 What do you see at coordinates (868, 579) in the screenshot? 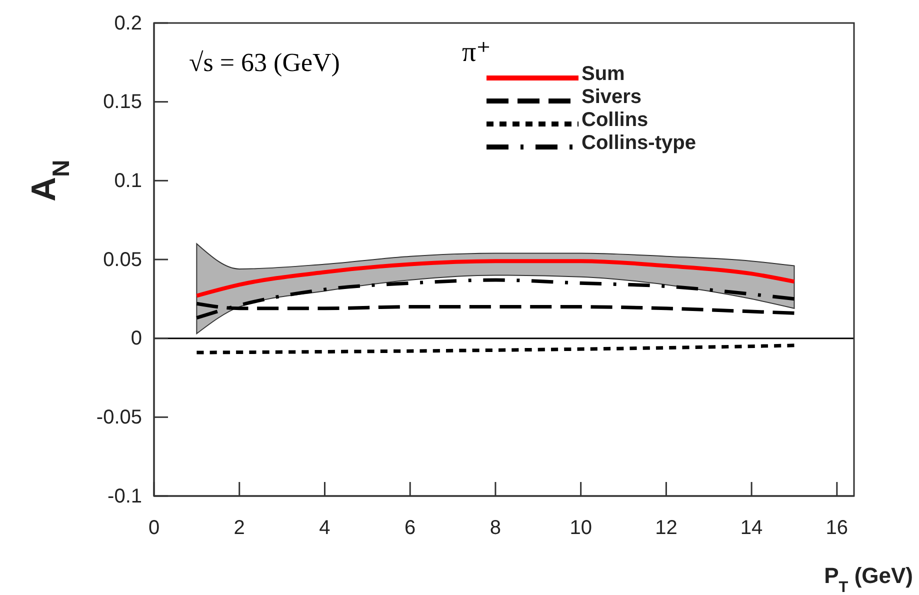
I see `x-axis-title: P$_{T}$ (GeV)` at bounding box center [868, 579].